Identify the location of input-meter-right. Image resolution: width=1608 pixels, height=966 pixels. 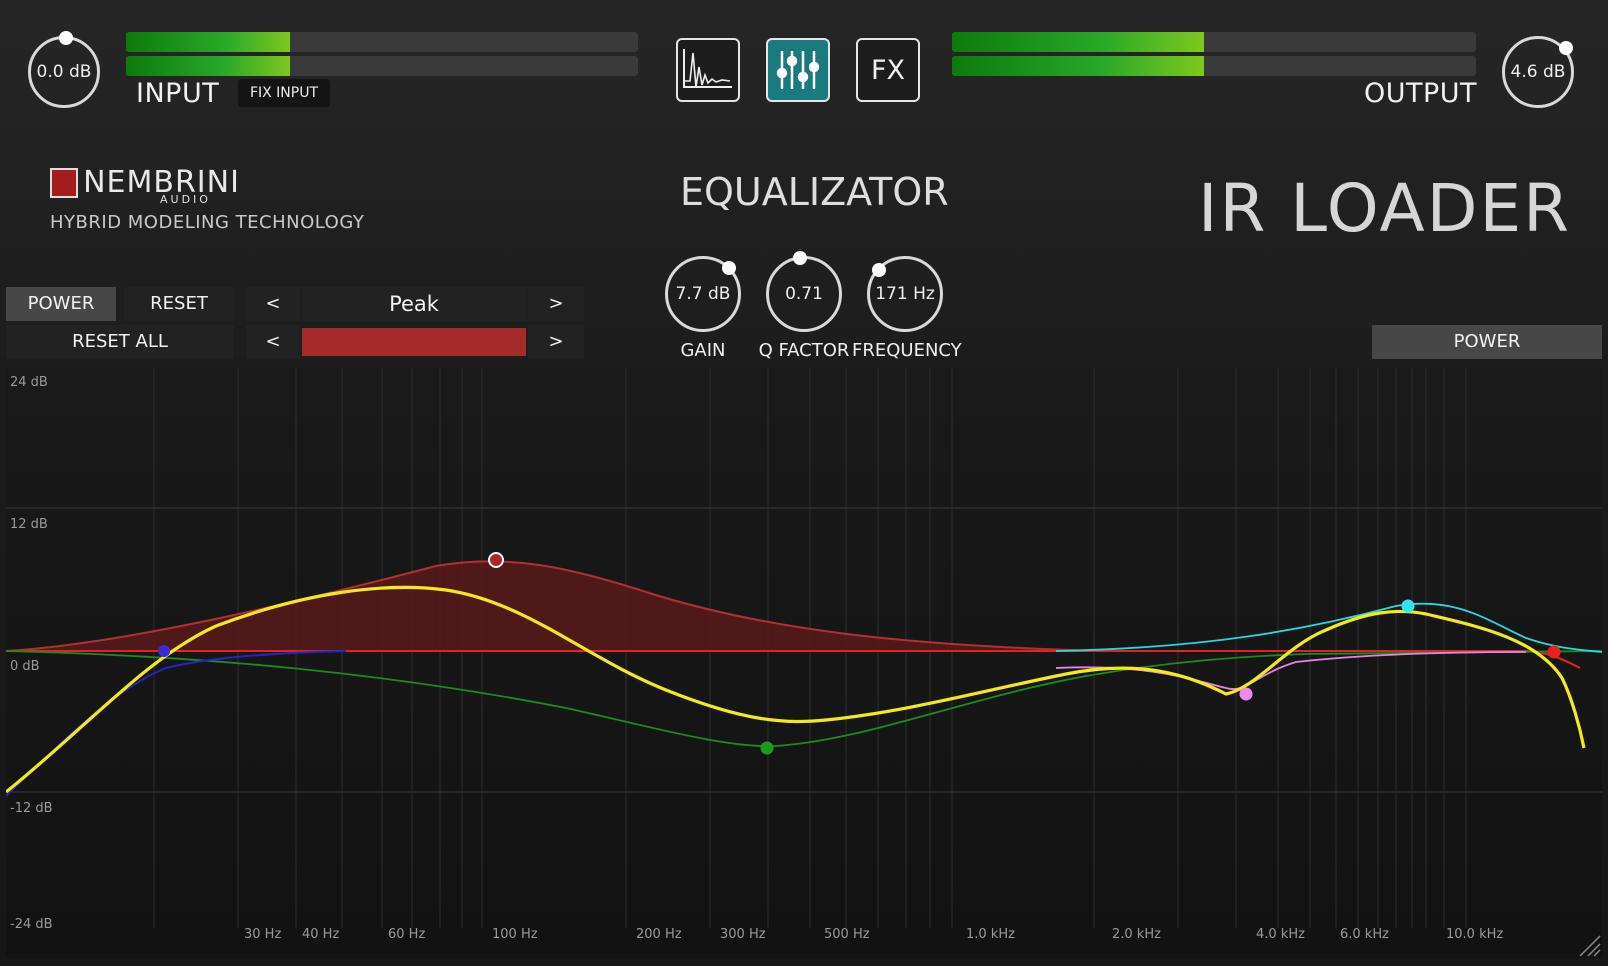
(382, 66).